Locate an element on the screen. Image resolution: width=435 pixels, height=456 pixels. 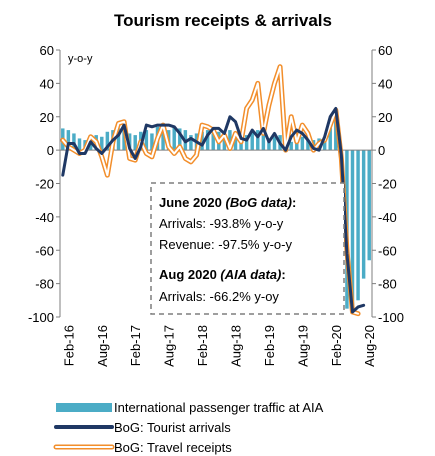
y-tick-label-left: 40 is located at coordinates (47, 83).